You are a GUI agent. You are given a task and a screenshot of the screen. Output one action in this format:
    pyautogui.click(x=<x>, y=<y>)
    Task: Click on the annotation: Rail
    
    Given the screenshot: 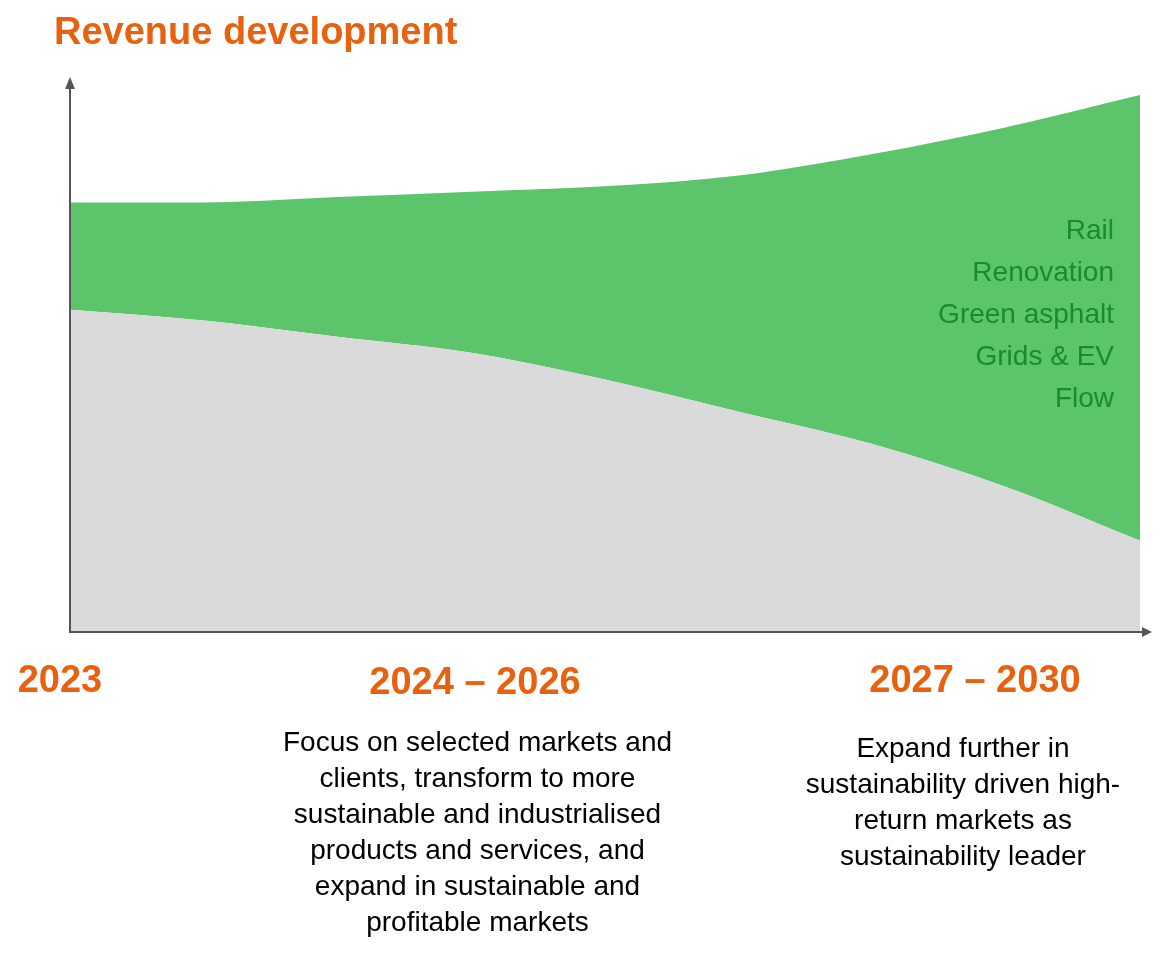 What is the action you would take?
    pyautogui.click(x=1089, y=229)
    